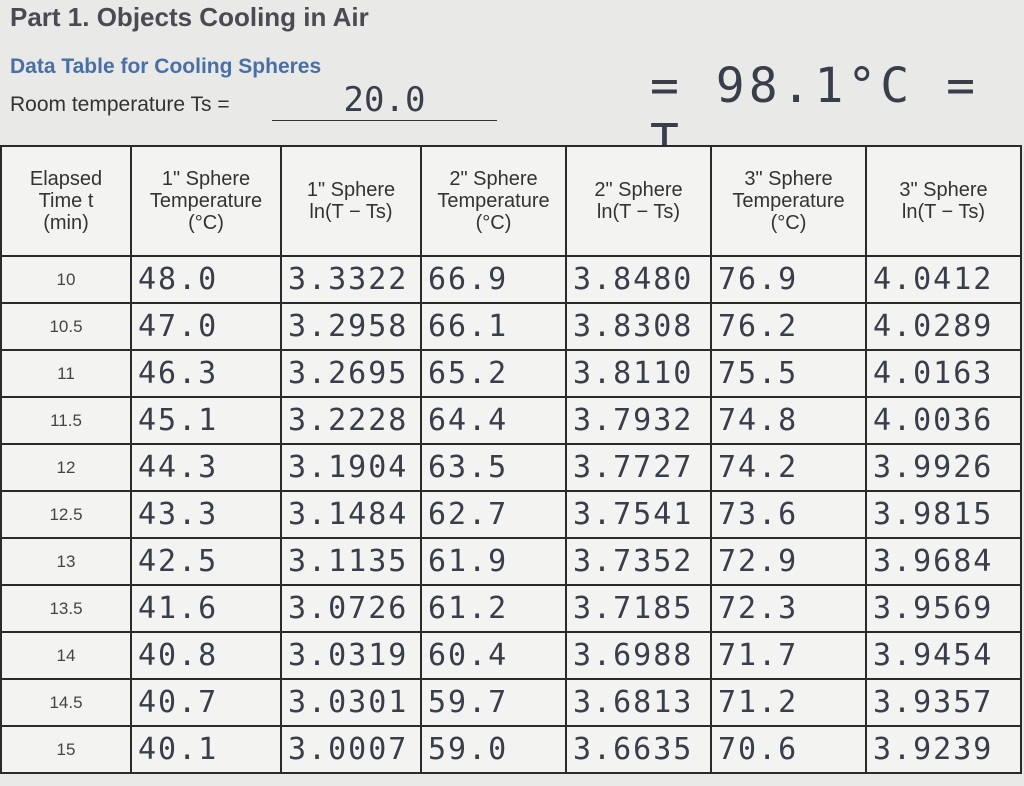 The width and height of the screenshot is (1024, 786). I want to click on value-cell: 3.7932, so click(638, 420).